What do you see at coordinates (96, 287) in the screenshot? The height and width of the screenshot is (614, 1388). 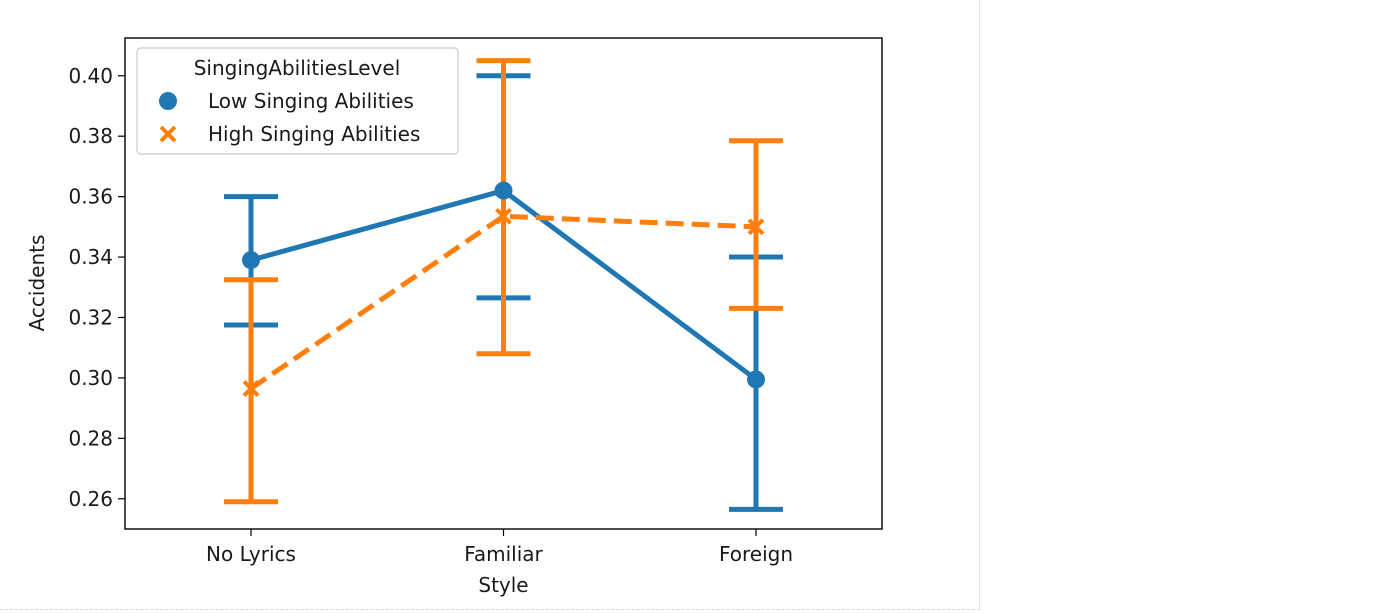 I see `y-axis: 0.26 0.28 0.30 0.32 0.34 0.36 0.38 0.40` at bounding box center [96, 287].